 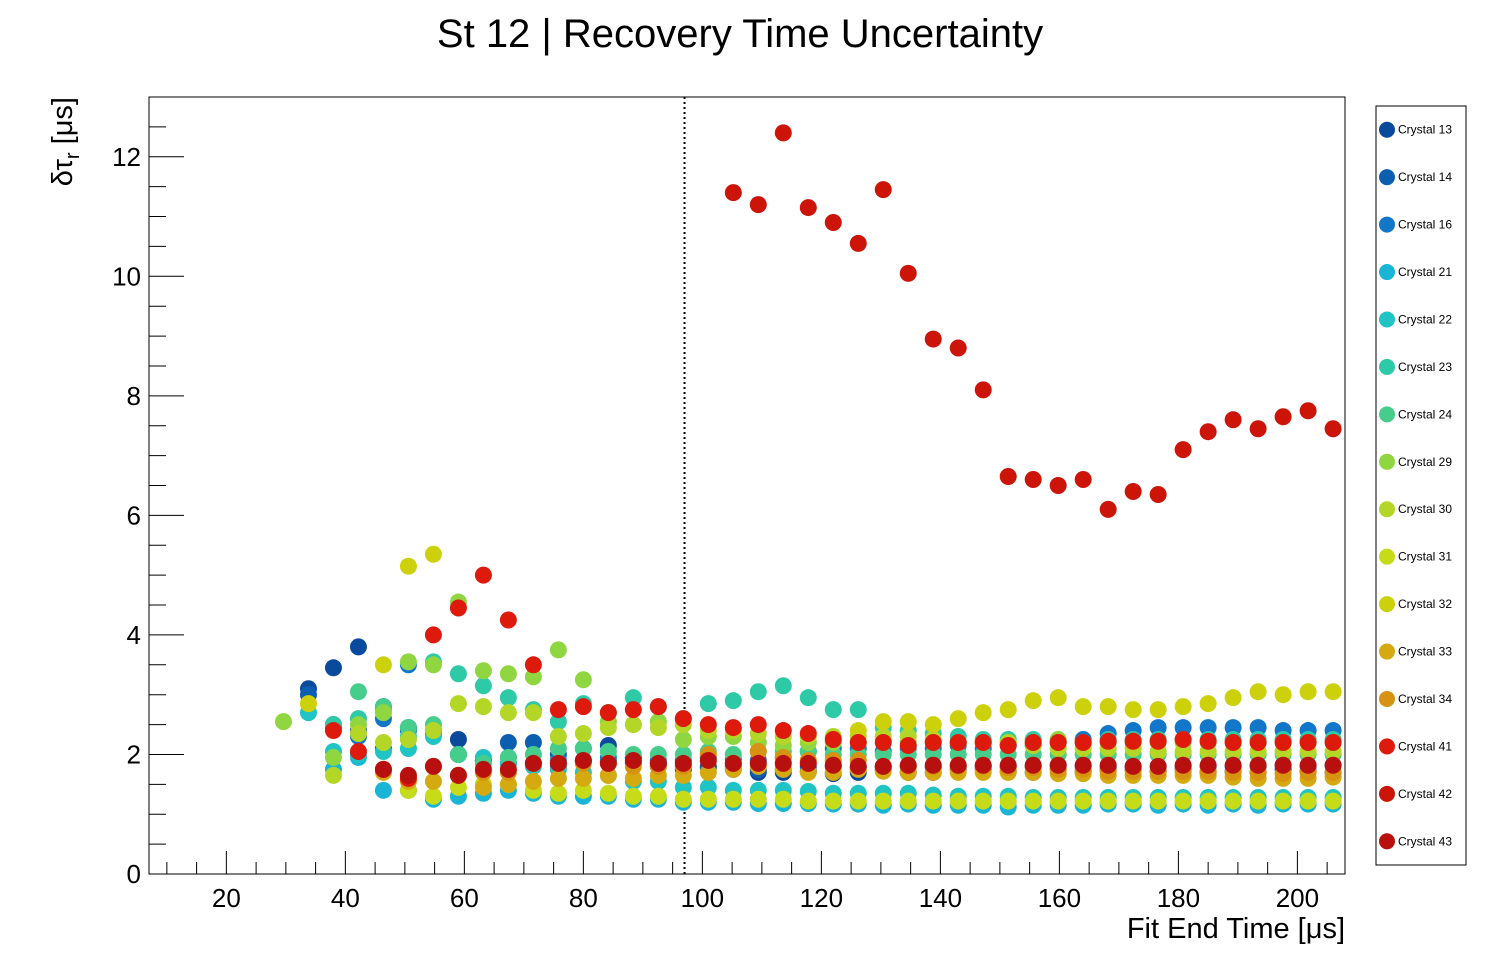 What do you see at coordinates (126, 276) in the screenshot?
I see `y-tick-label: 10` at bounding box center [126, 276].